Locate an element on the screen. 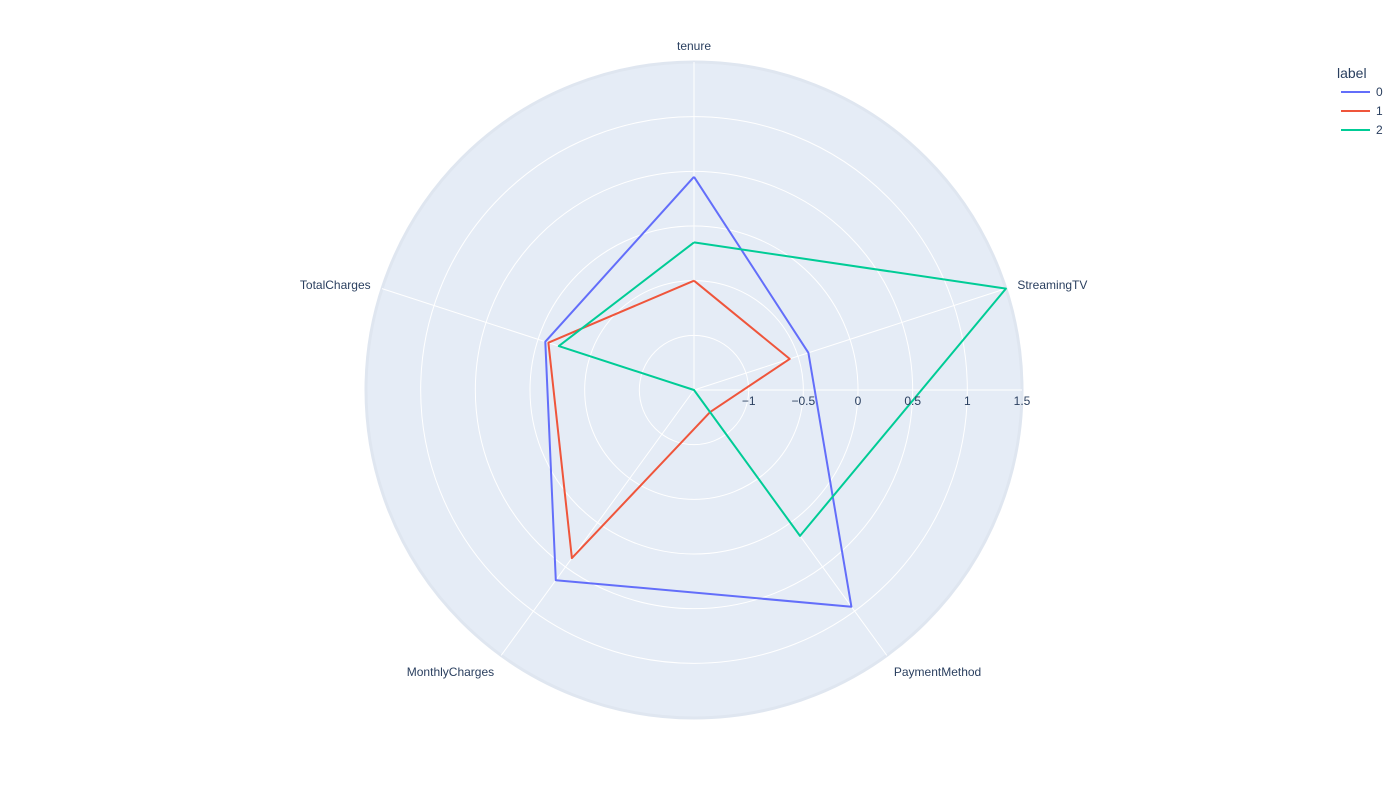  legend-entry-1: 1 is located at coordinates (1379, 111).